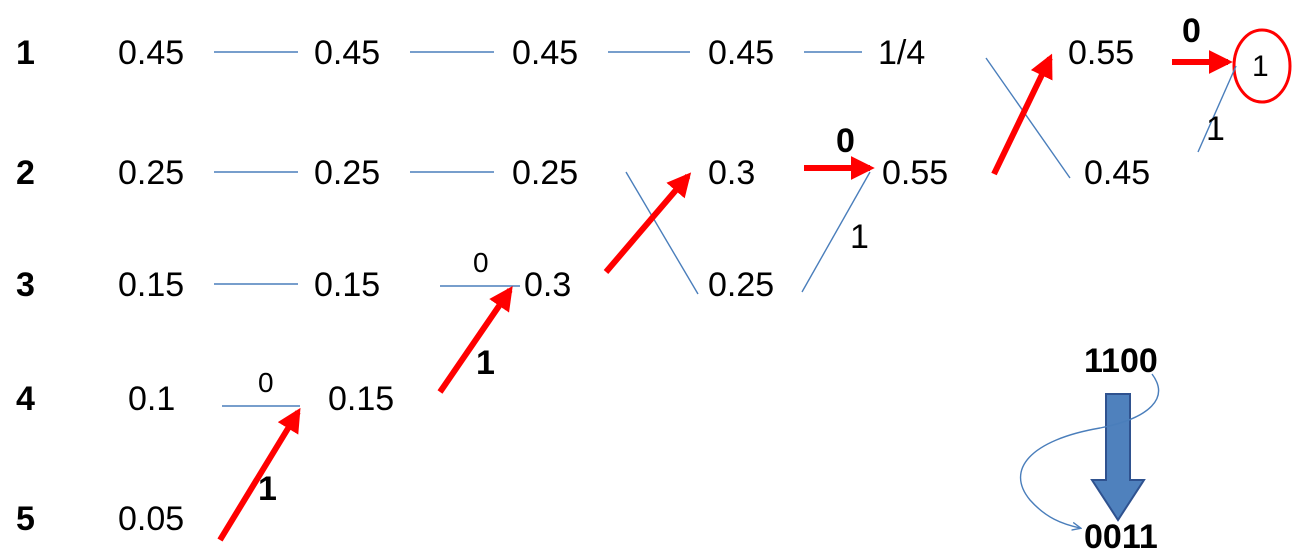  What do you see at coordinates (347, 285) in the screenshot?
I see `value-c2-r3: 0.15` at bounding box center [347, 285].